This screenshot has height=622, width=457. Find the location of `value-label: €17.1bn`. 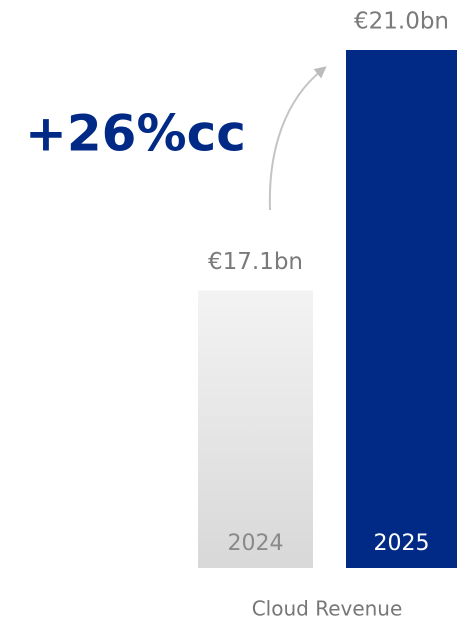

value-label: €17.1bn is located at coordinates (255, 262).